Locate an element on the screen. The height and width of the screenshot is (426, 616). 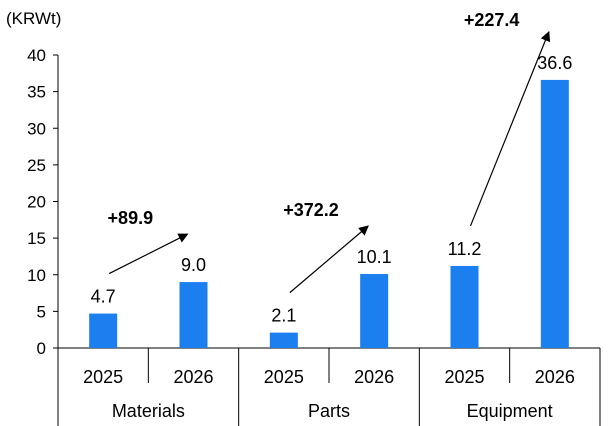
y-tick-label: 35 is located at coordinates (36, 92).